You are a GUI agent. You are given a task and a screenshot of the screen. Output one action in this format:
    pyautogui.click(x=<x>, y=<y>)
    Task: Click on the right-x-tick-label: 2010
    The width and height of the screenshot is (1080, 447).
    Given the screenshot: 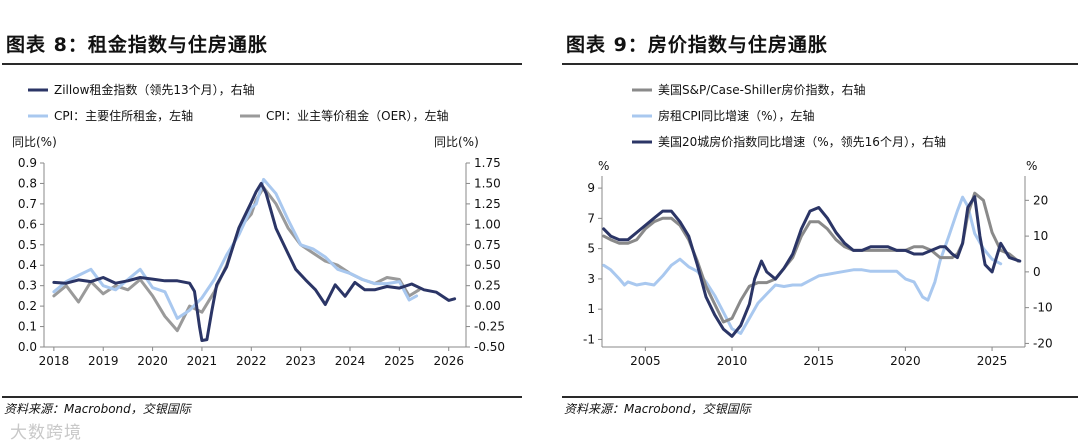 What is the action you would take?
    pyautogui.click(x=732, y=361)
    